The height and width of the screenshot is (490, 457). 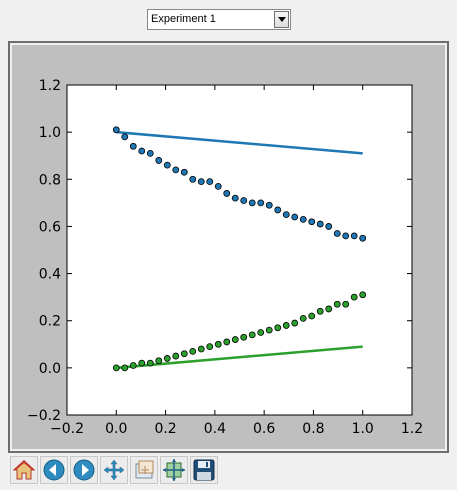 I want to click on y-tick-label: 0.8, so click(x=50, y=180).